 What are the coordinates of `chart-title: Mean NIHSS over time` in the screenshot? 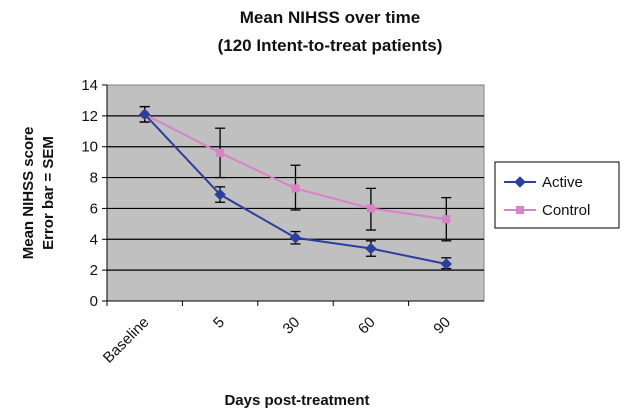 It's located at (330, 17).